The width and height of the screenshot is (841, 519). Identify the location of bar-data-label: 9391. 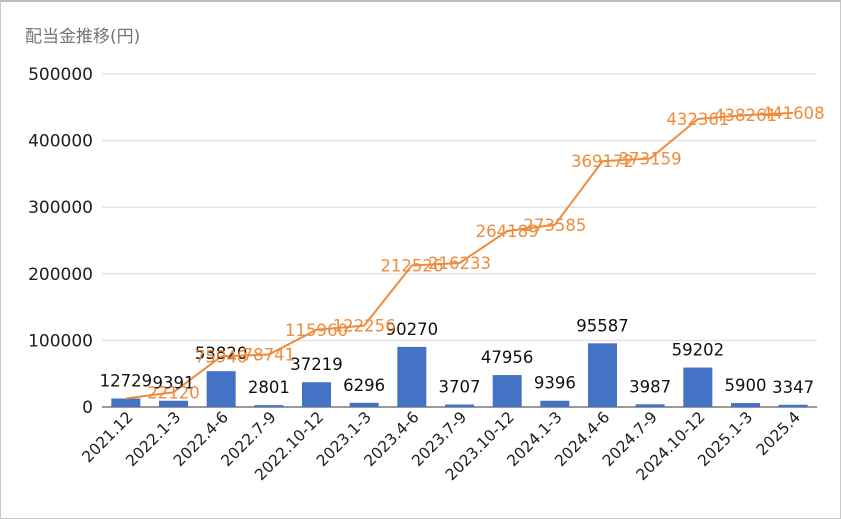
(174, 383).